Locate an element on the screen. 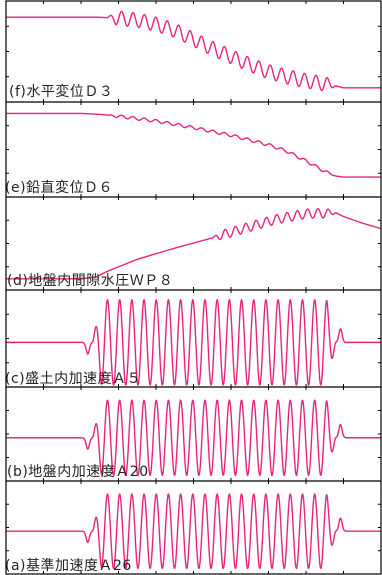  panel-f-label: (f)水平変位Ｄ３ is located at coordinates (61, 91).